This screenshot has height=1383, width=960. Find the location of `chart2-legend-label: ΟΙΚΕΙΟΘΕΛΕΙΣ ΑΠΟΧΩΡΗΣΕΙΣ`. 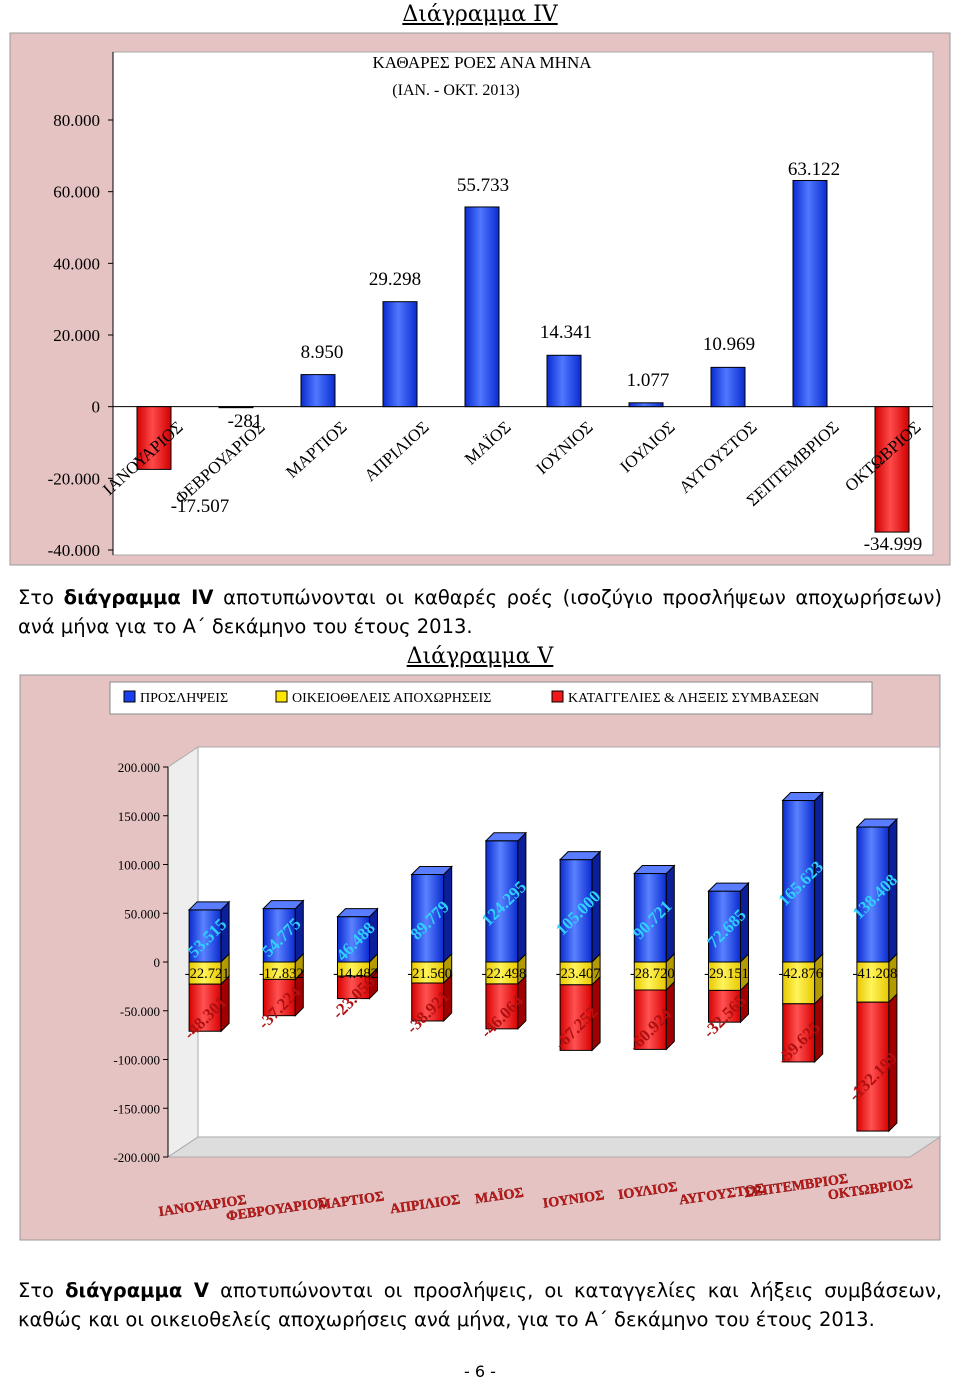

chart2-legend-label: ΟΙΚΕΙΟΘΕΛΕΙΣ ΑΠΟΧΩΡΗΣΕΙΣ is located at coordinates (391, 698).